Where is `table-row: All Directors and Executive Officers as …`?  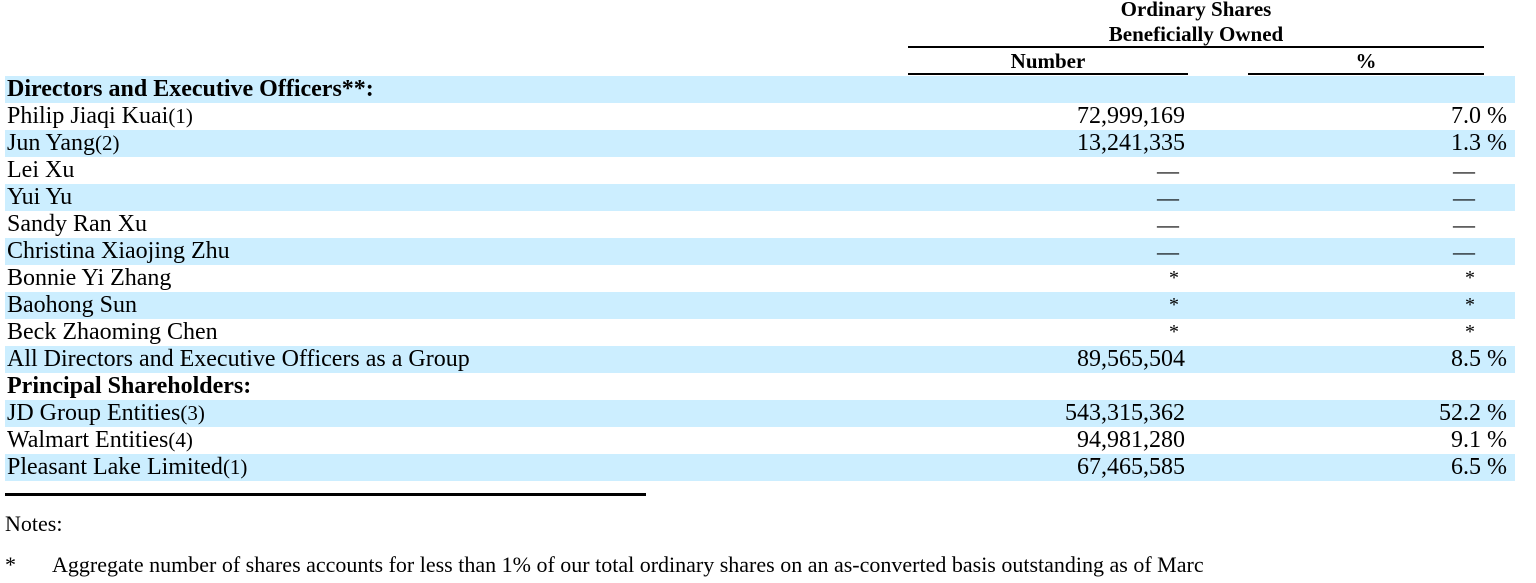 table-row: All Directors and Executive Officers as … is located at coordinates (760, 359).